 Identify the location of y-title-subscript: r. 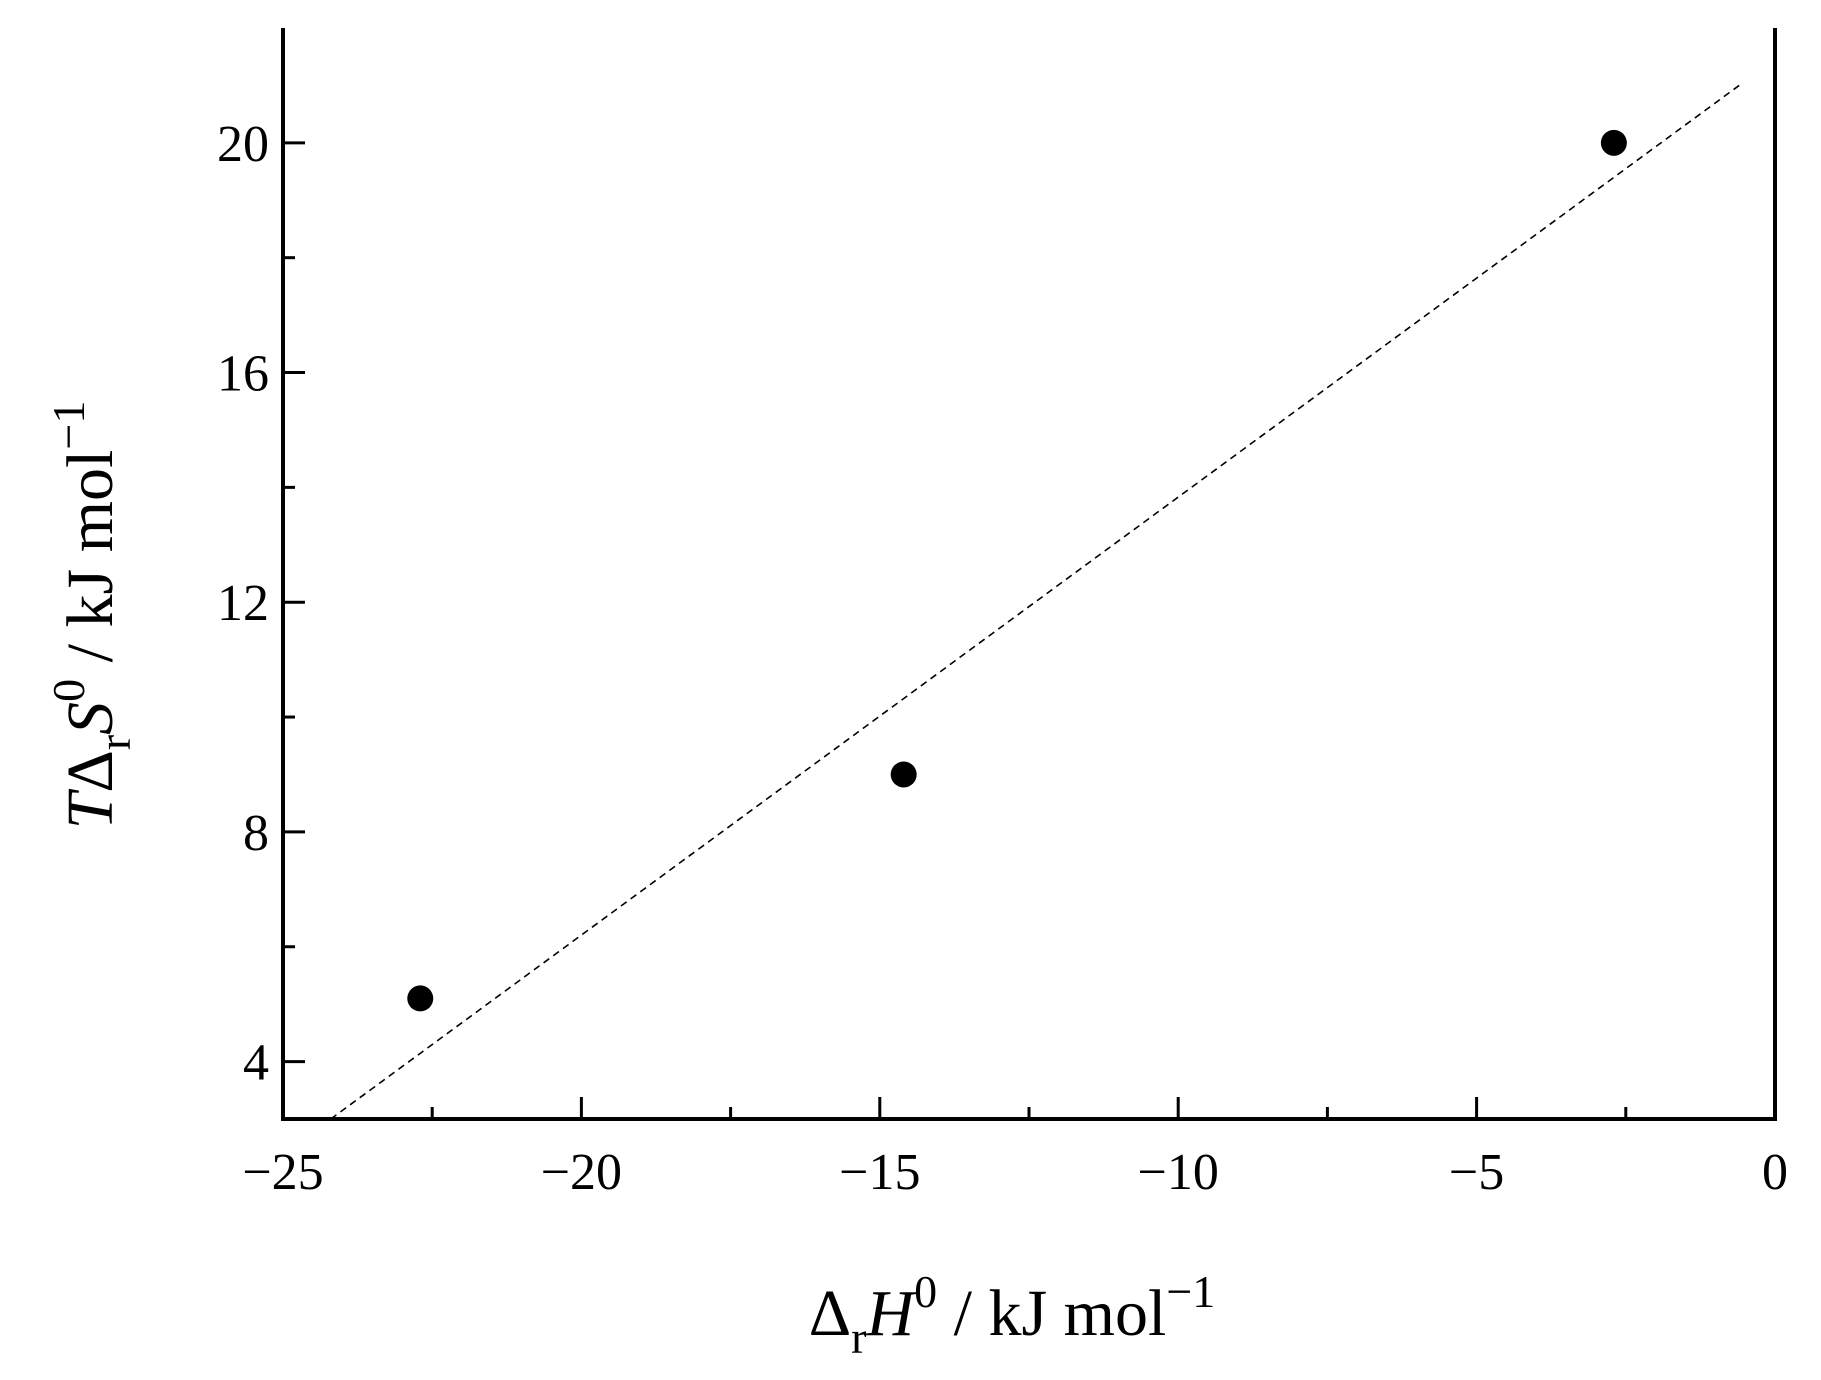
(114, 742).